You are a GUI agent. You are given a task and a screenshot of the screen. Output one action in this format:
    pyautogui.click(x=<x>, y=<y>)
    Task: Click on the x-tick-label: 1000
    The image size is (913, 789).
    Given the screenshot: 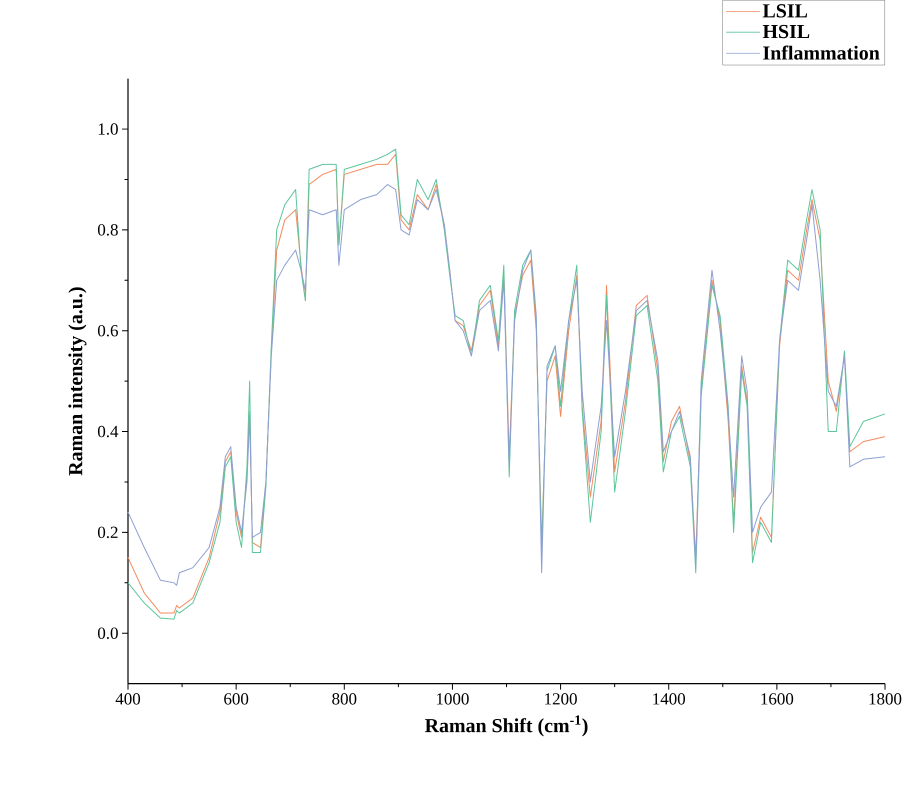 What is the action you would take?
    pyautogui.click(x=452, y=699)
    